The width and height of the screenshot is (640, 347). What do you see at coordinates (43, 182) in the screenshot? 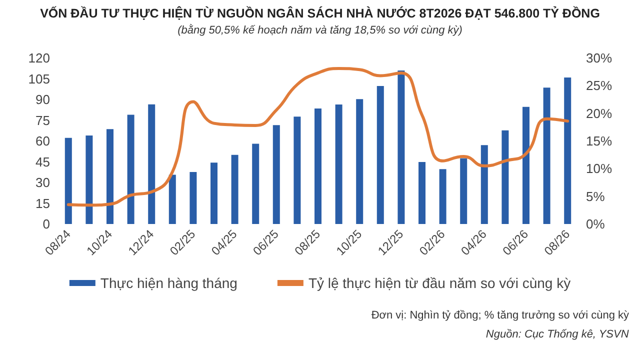
I see `y-tick-label: 30` at bounding box center [43, 182].